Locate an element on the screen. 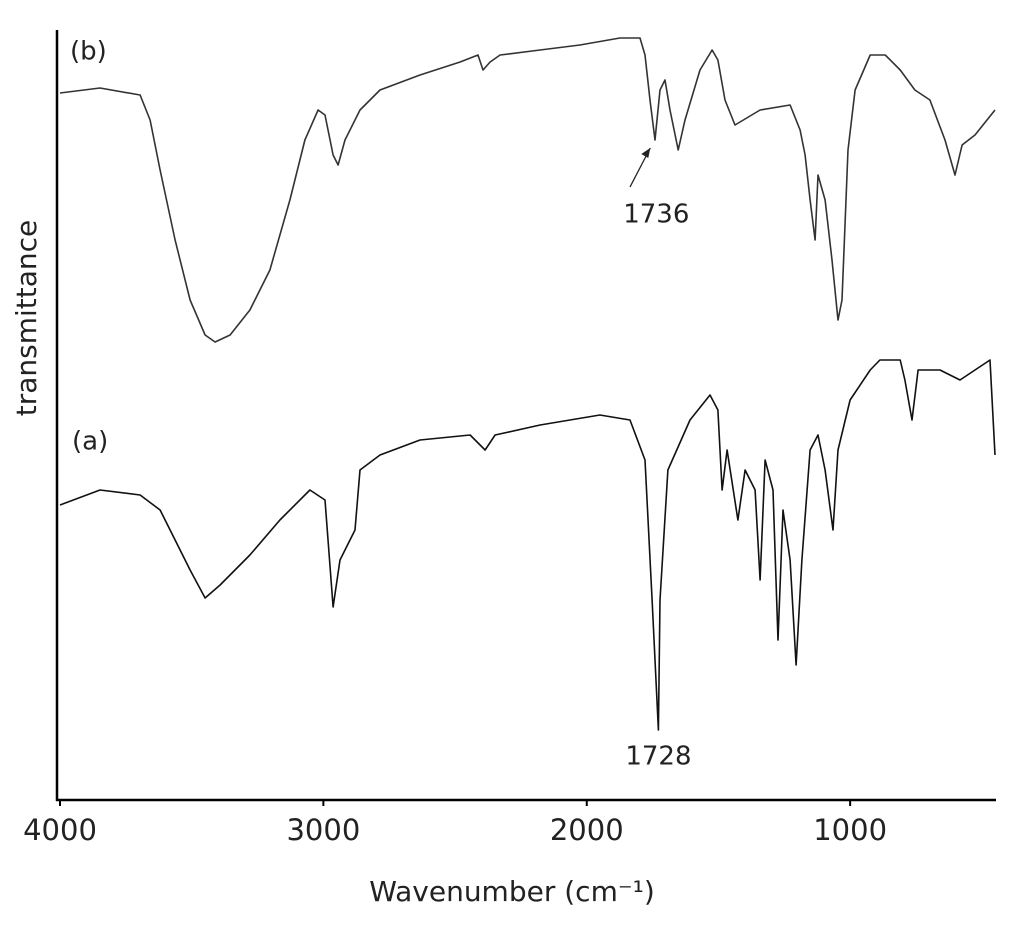 The height and width of the screenshot is (929, 1024). arrow-head is located at coordinates (646, 153).